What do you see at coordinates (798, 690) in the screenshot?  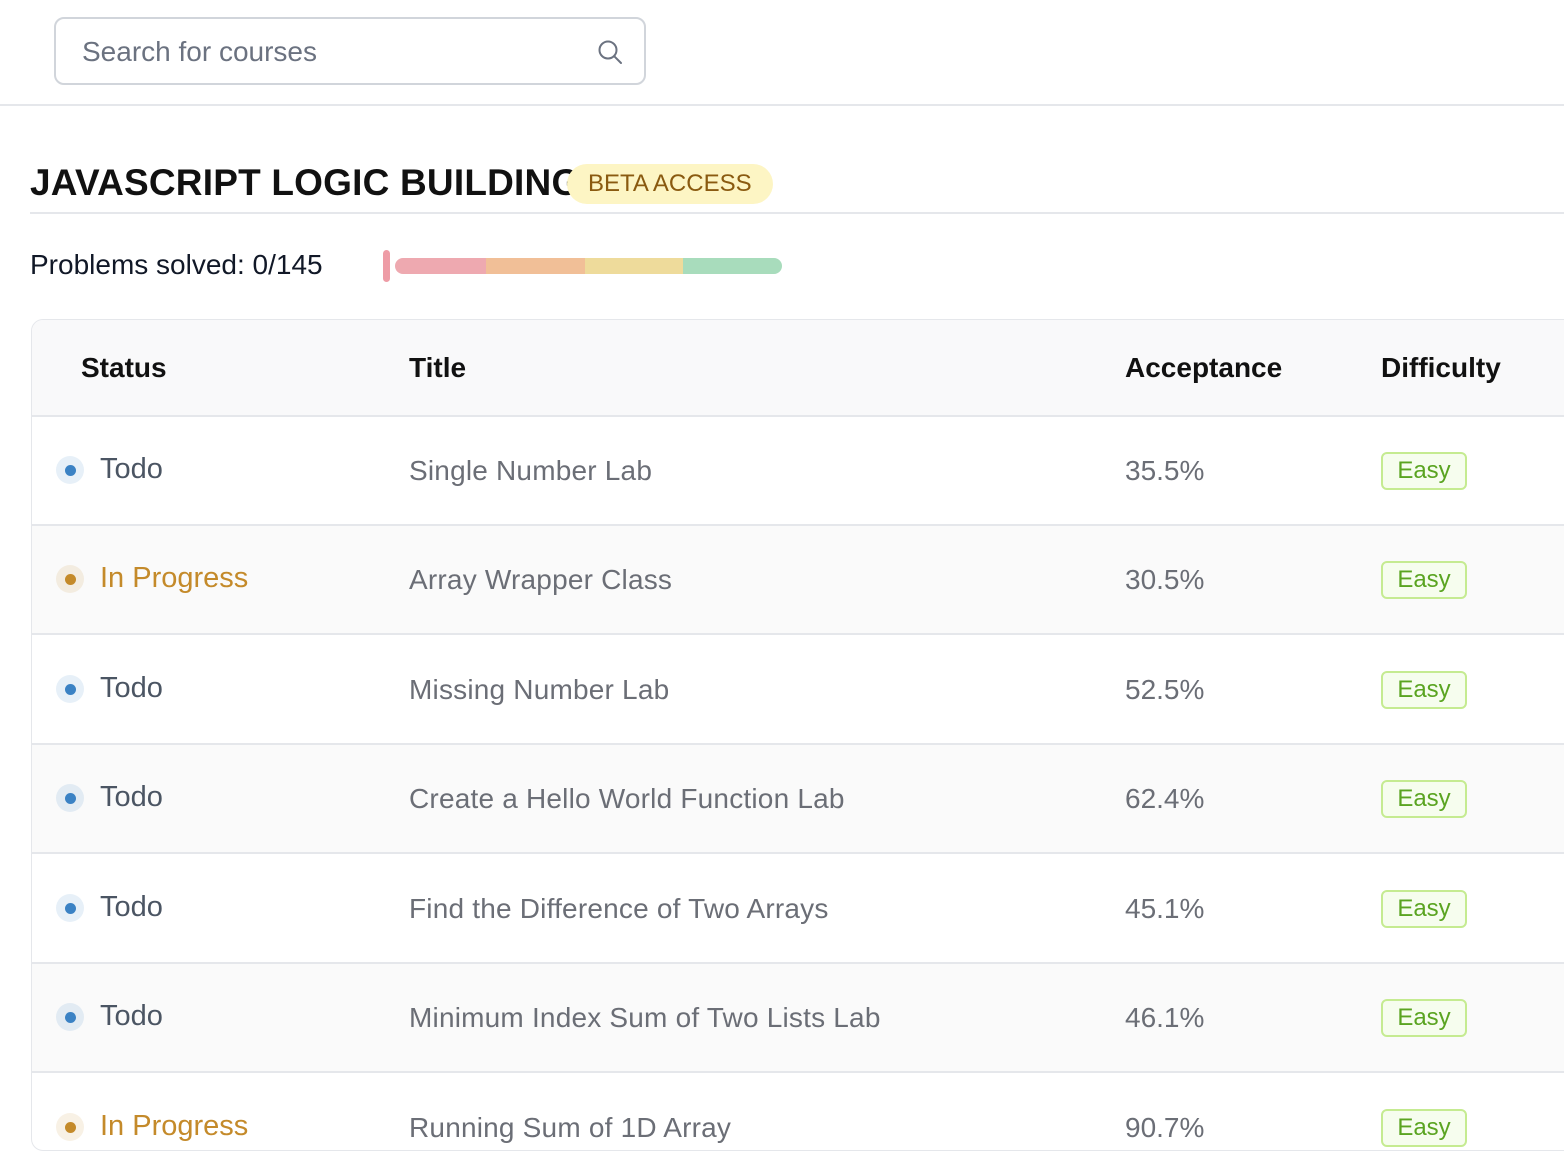 I see `table-row: Todo Missing Number Lab 52.5% Easy` at bounding box center [798, 690].